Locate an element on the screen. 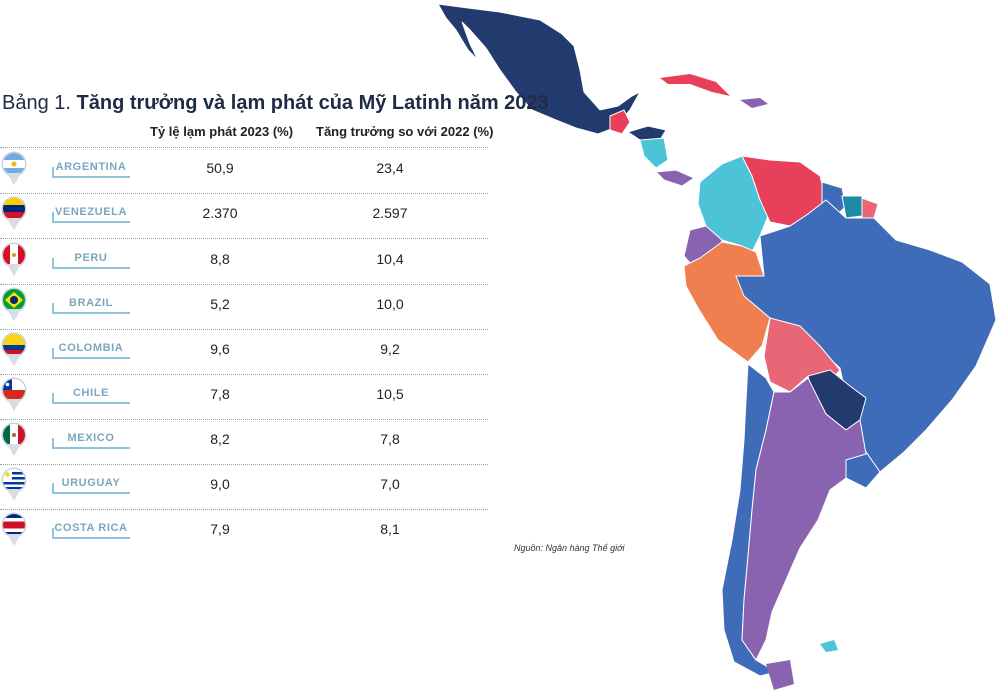 Image resolution: width=1000 pixels, height=693 pixels. country-name: COLOMBIA is located at coordinates (91, 348).